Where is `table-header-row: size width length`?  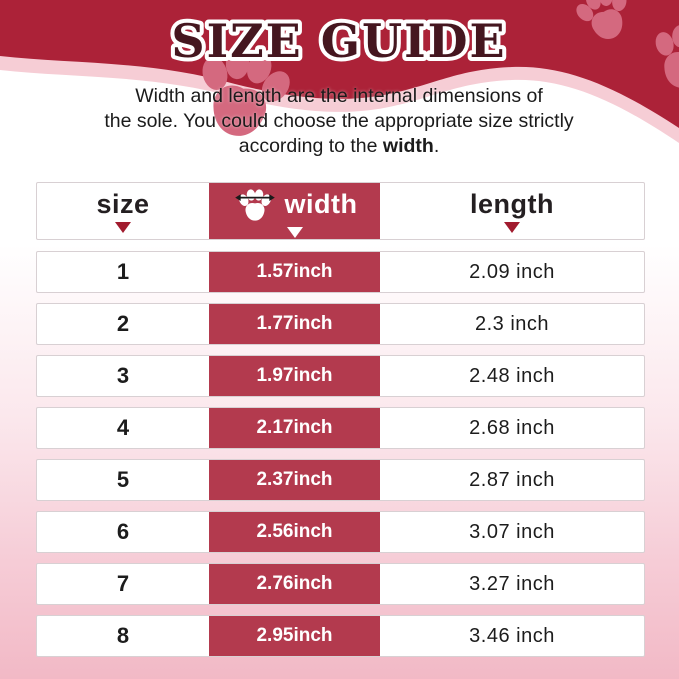 table-header-row: size width length is located at coordinates (340, 211).